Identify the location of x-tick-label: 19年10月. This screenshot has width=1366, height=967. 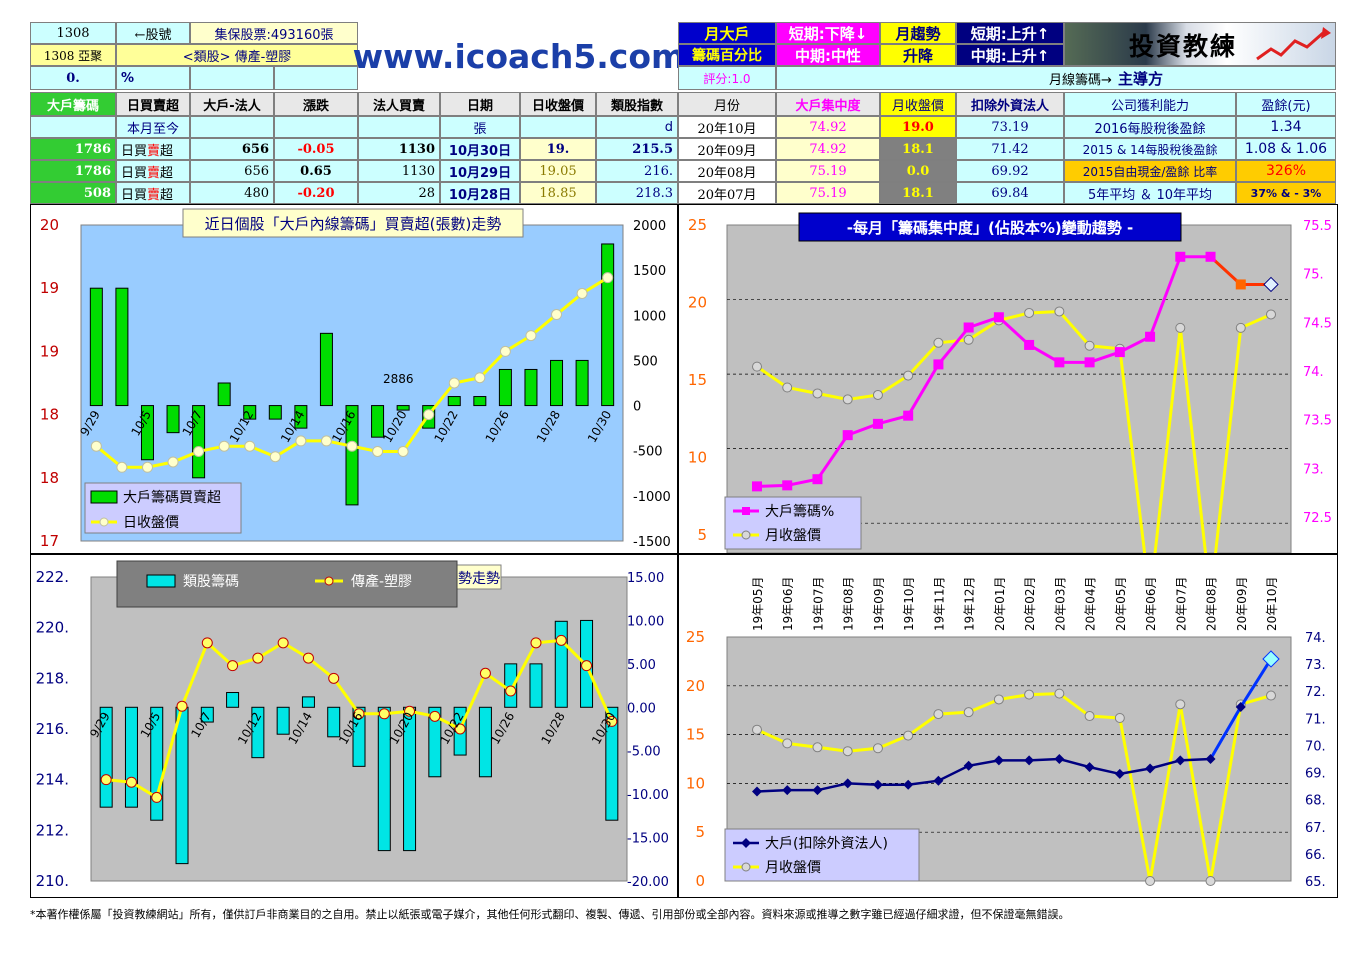
(909, 603).